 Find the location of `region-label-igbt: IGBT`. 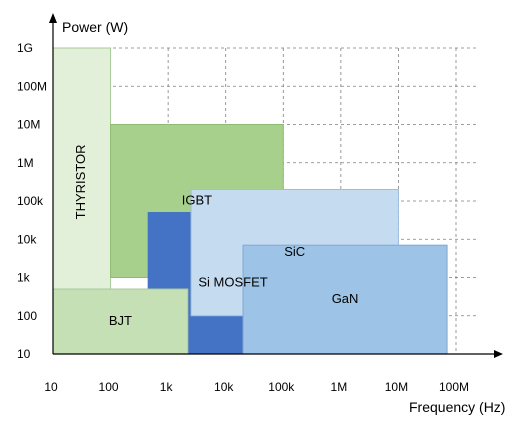

region-label-igbt: IGBT is located at coordinates (197, 199).